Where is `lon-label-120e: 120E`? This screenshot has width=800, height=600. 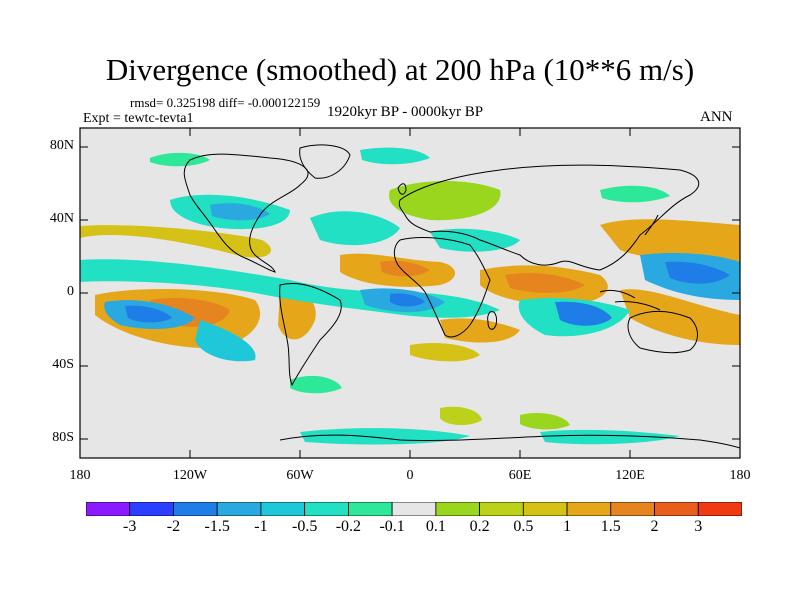 lon-label-120e: 120E is located at coordinates (630, 475).